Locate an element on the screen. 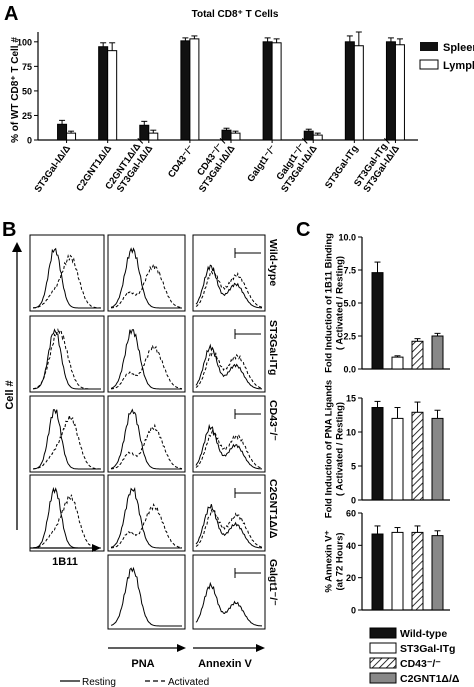 This screenshot has width=474, height=687. panel-c-legend: Wild-type ST3Gal-ITg CD43⁻/⁻ C2GNT1Δ/Δ is located at coordinates (414, 656).